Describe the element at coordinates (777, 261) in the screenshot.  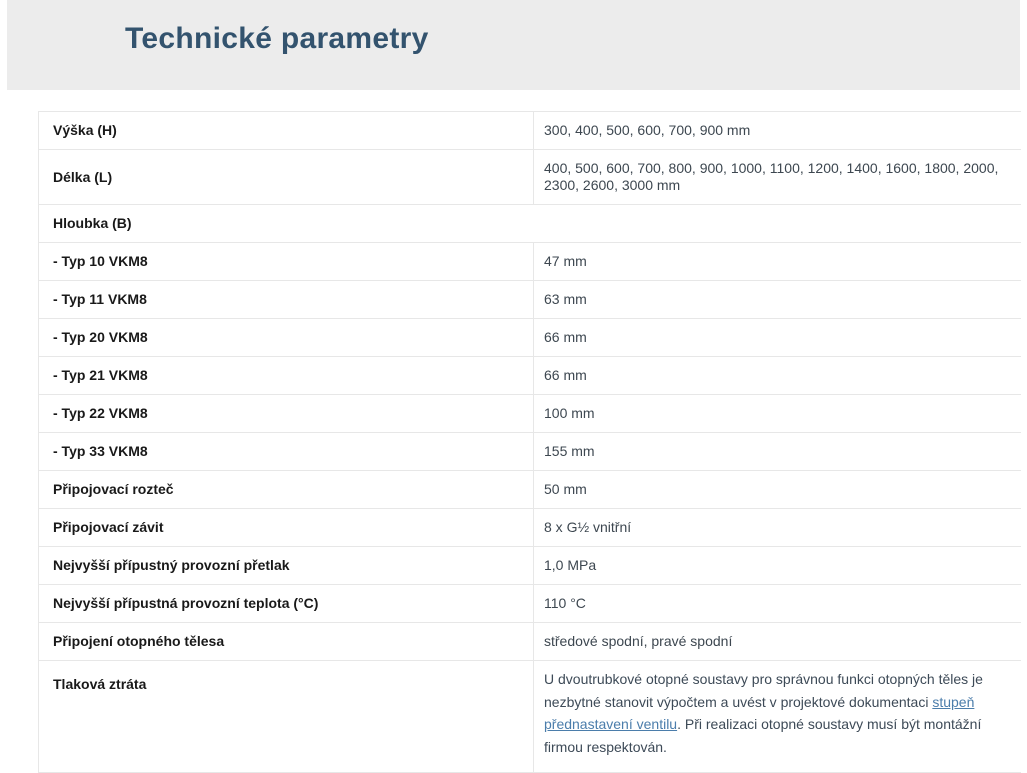
I see `param-value: 47 mm` at that location.